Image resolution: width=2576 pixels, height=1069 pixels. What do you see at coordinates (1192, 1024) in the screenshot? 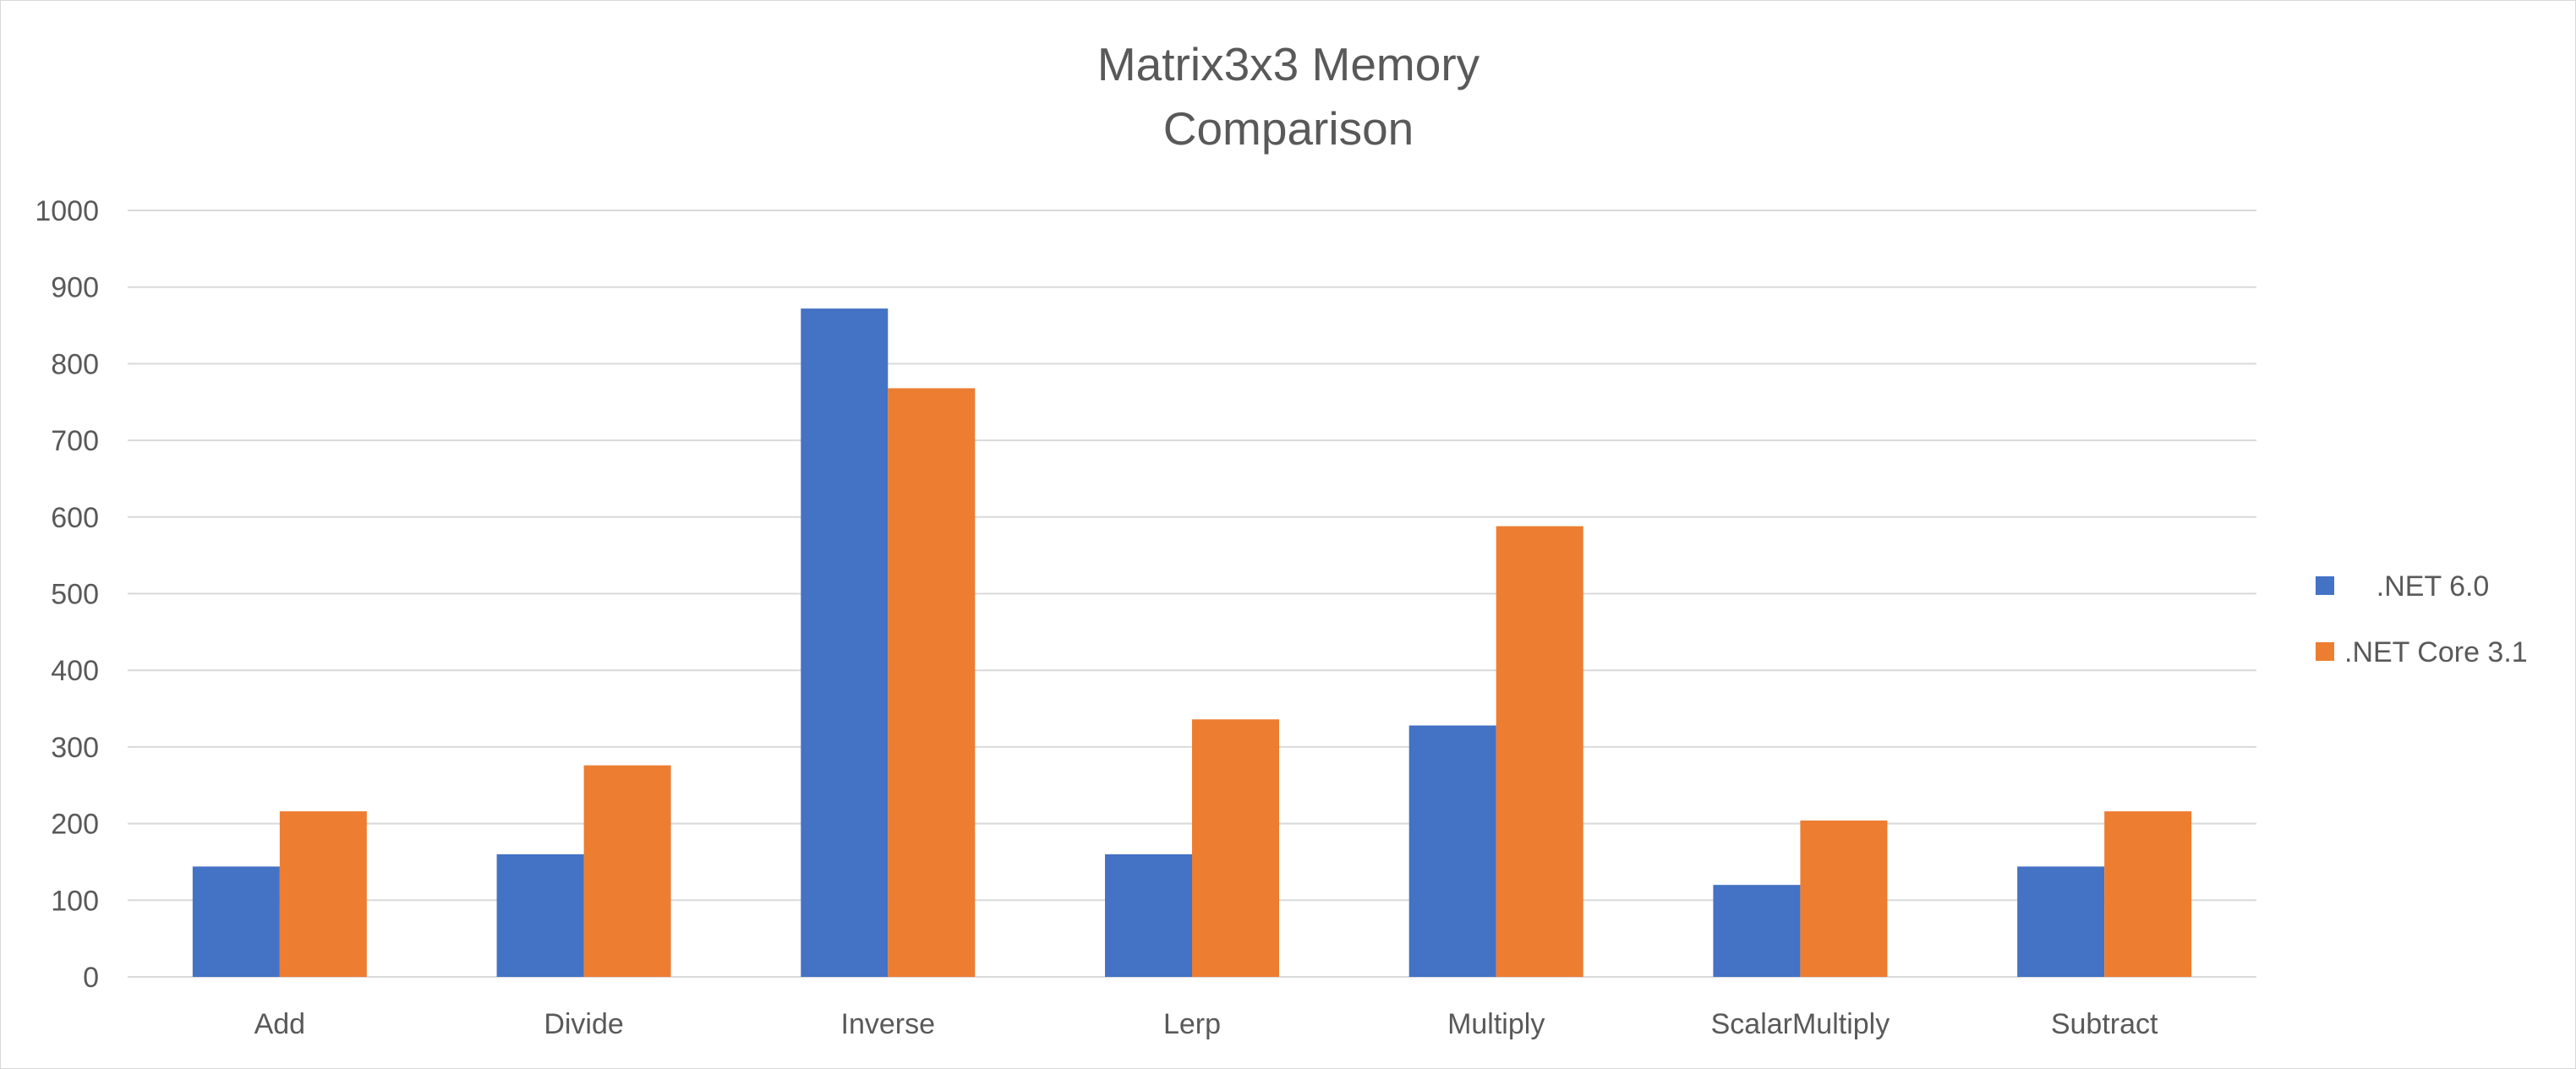
I see `x-category-label: Lerp` at bounding box center [1192, 1024].